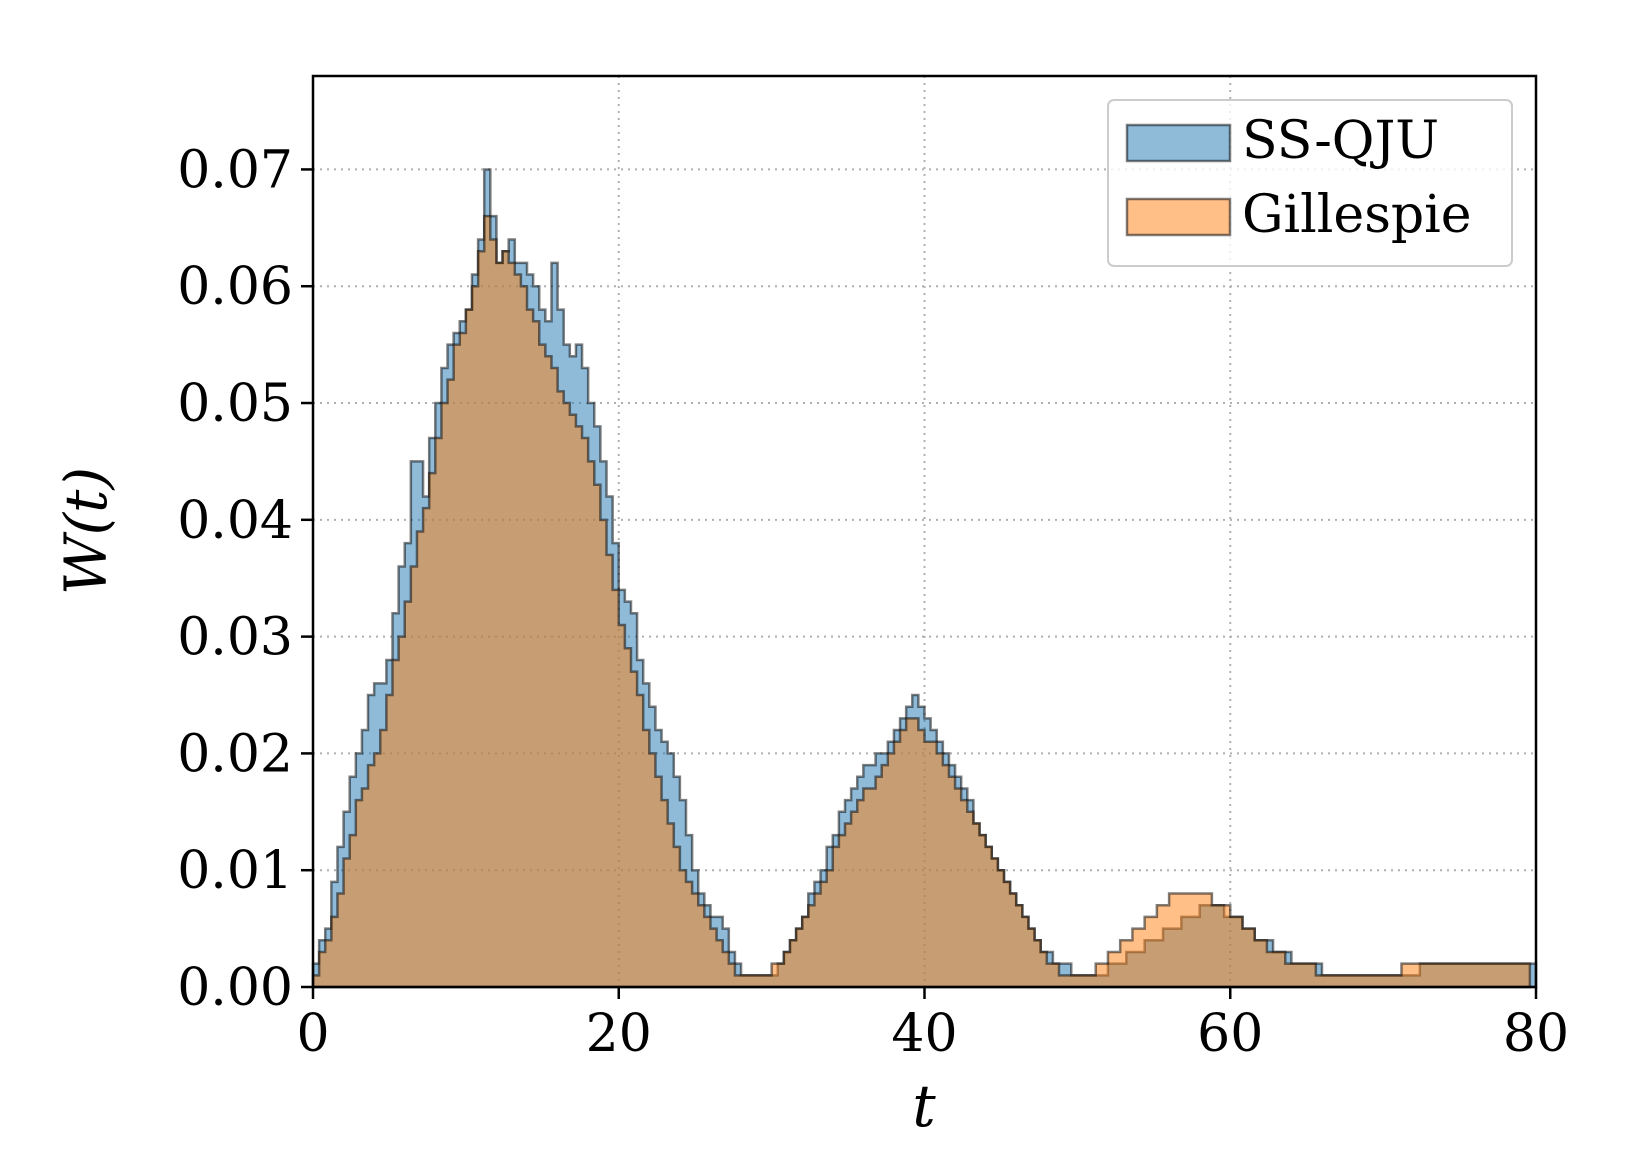 The width and height of the screenshot is (1642, 1154). Describe the element at coordinates (1357, 215) in the screenshot. I see `legend-label-gillespie: Gillespie` at that location.